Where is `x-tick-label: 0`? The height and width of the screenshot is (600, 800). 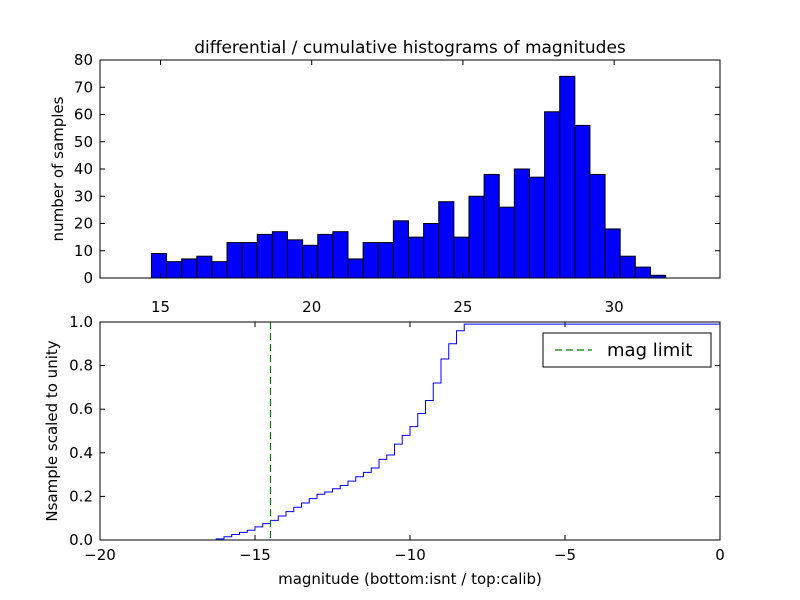
x-tick-label: 0 is located at coordinates (720, 555).